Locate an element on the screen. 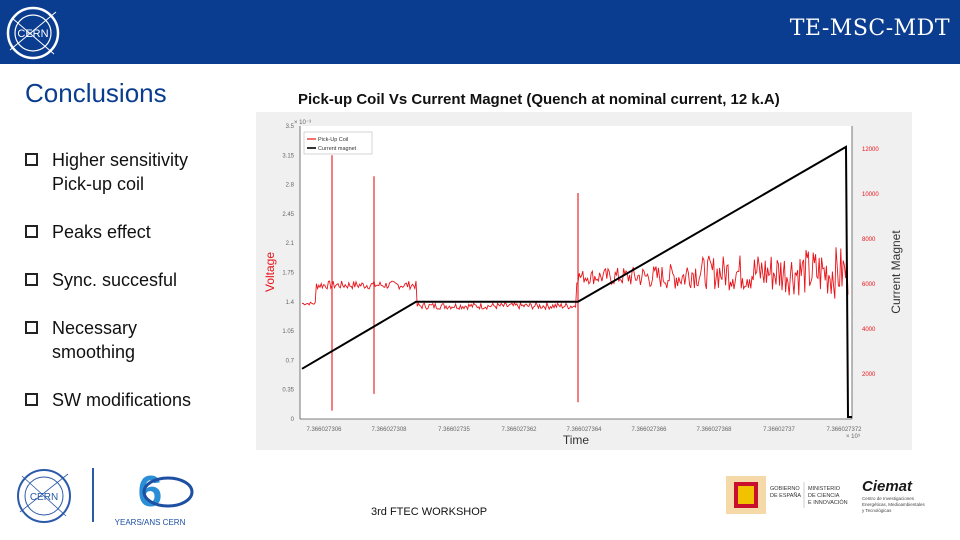 This screenshot has width=960, height=540. y-right-tick-label: 6000 is located at coordinates (869, 285).